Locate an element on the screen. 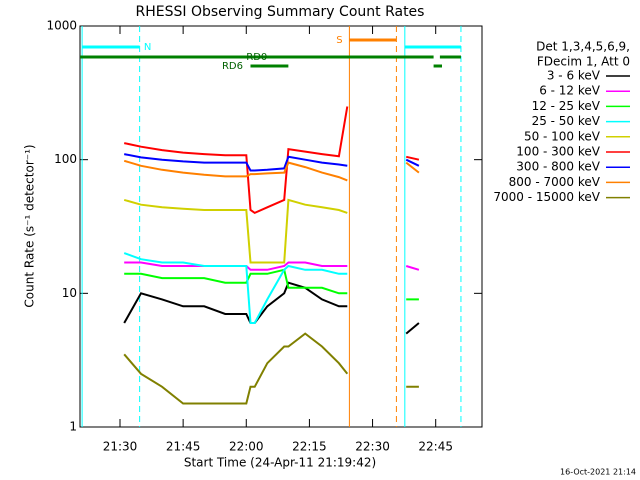 This screenshot has height=480, width=640. y-tick-label: 100 is located at coordinates (65, 159).